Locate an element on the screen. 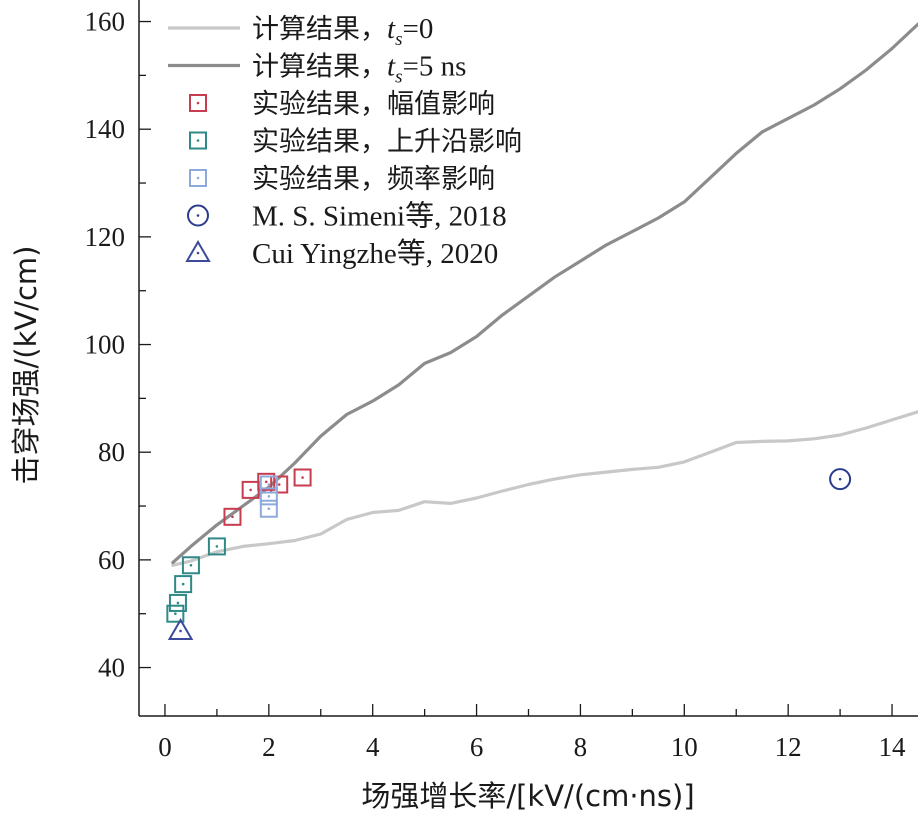 The image size is (918, 819). legend-item-scatter-4: Cui Yingzhe等, 2020 is located at coordinates (341, 253).